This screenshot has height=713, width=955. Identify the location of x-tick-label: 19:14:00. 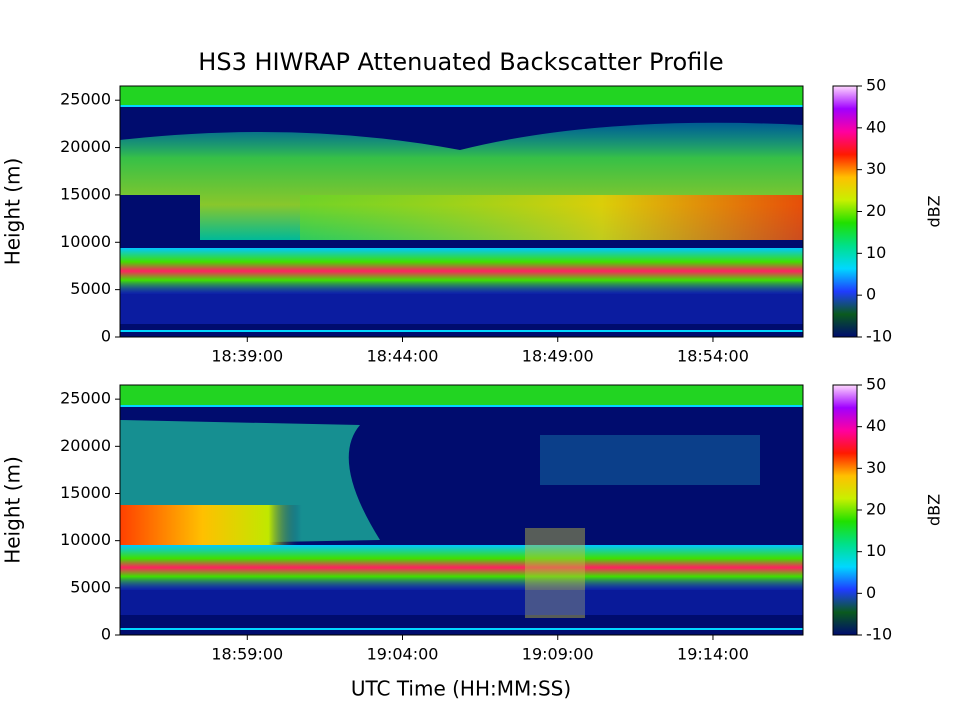
(713, 654).